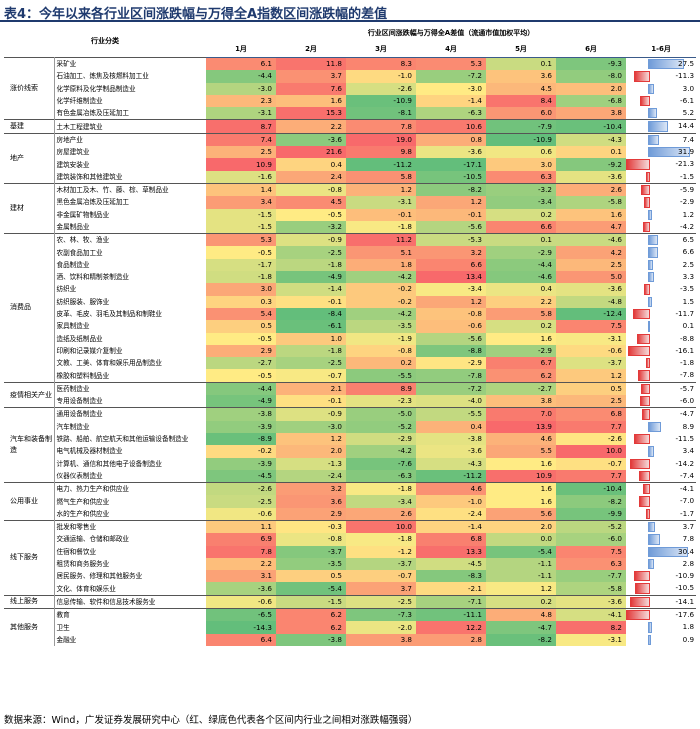 This screenshot has width=700, height=729. What do you see at coordinates (83, 564) in the screenshot?
I see `industry-name: 租赁和商务服务业` at bounding box center [83, 564].